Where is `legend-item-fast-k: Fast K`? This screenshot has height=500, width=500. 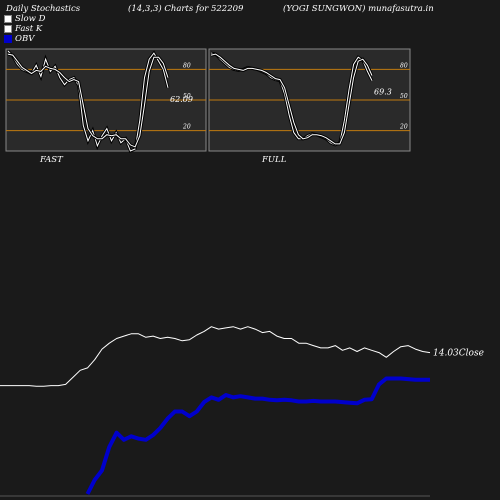 legend-item-fast-k: Fast K is located at coordinates (23, 29).